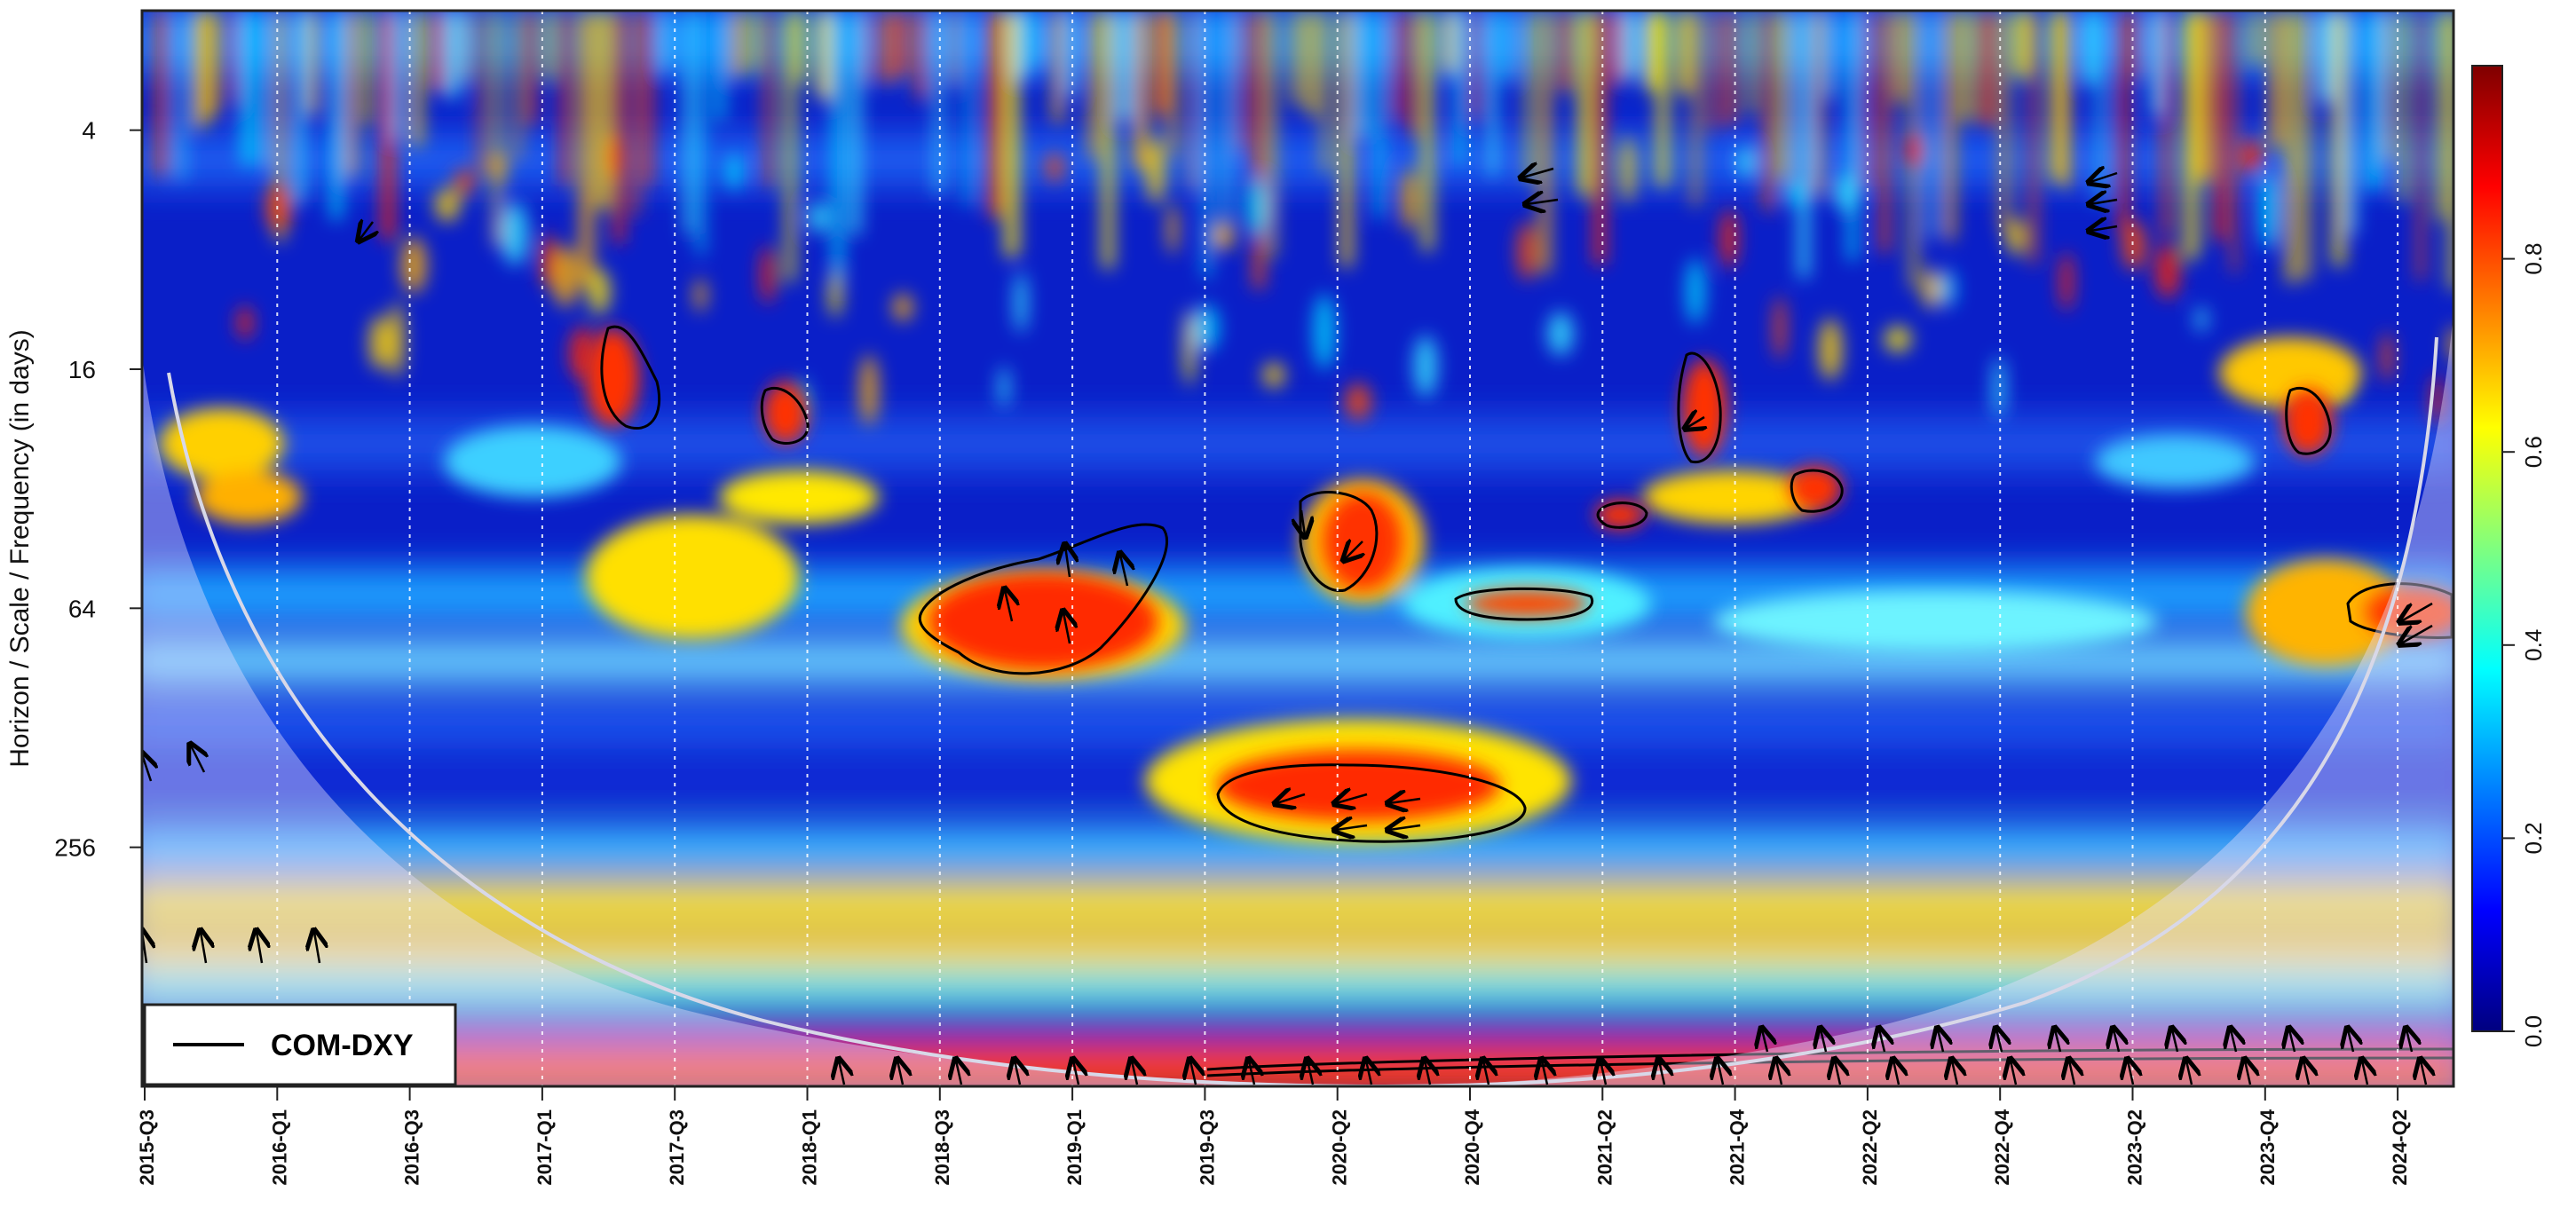 This screenshot has height=1231, width=2576. Describe the element at coordinates (82, 369) in the screenshot. I see `y-tick-label: 16` at that location.